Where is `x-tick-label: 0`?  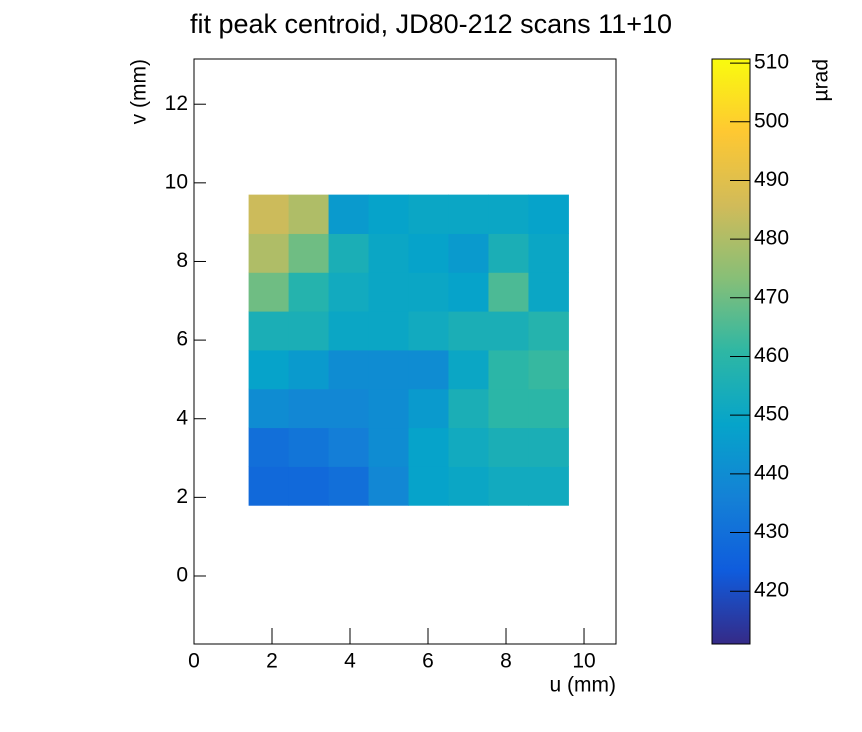
x-tick-label: 0 is located at coordinates (194, 661).